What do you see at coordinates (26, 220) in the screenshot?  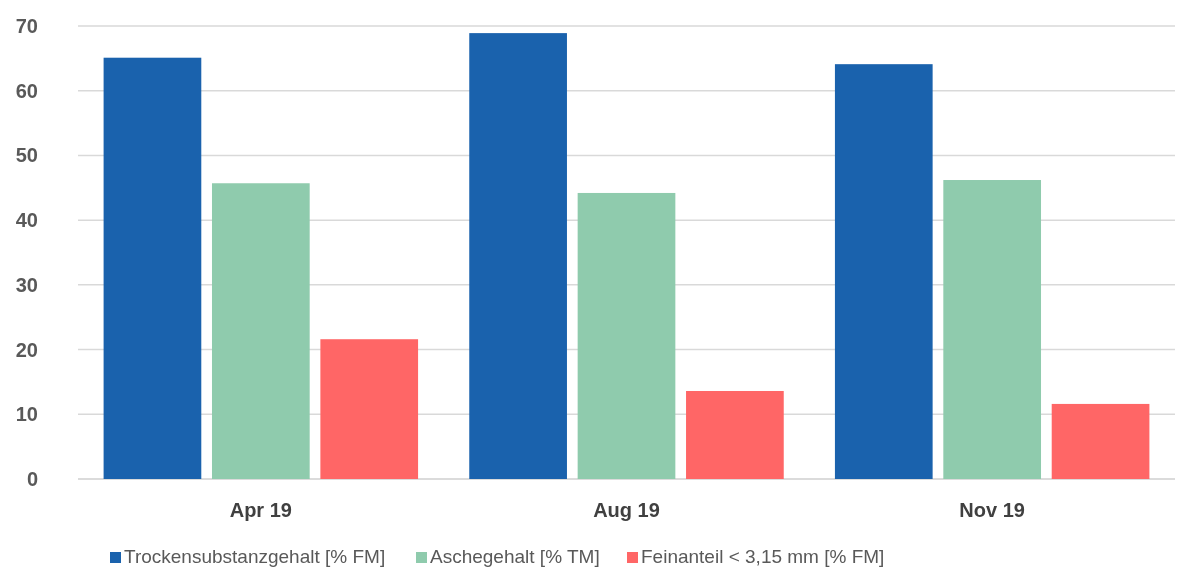 I see `y-tick-label: 40` at bounding box center [26, 220].